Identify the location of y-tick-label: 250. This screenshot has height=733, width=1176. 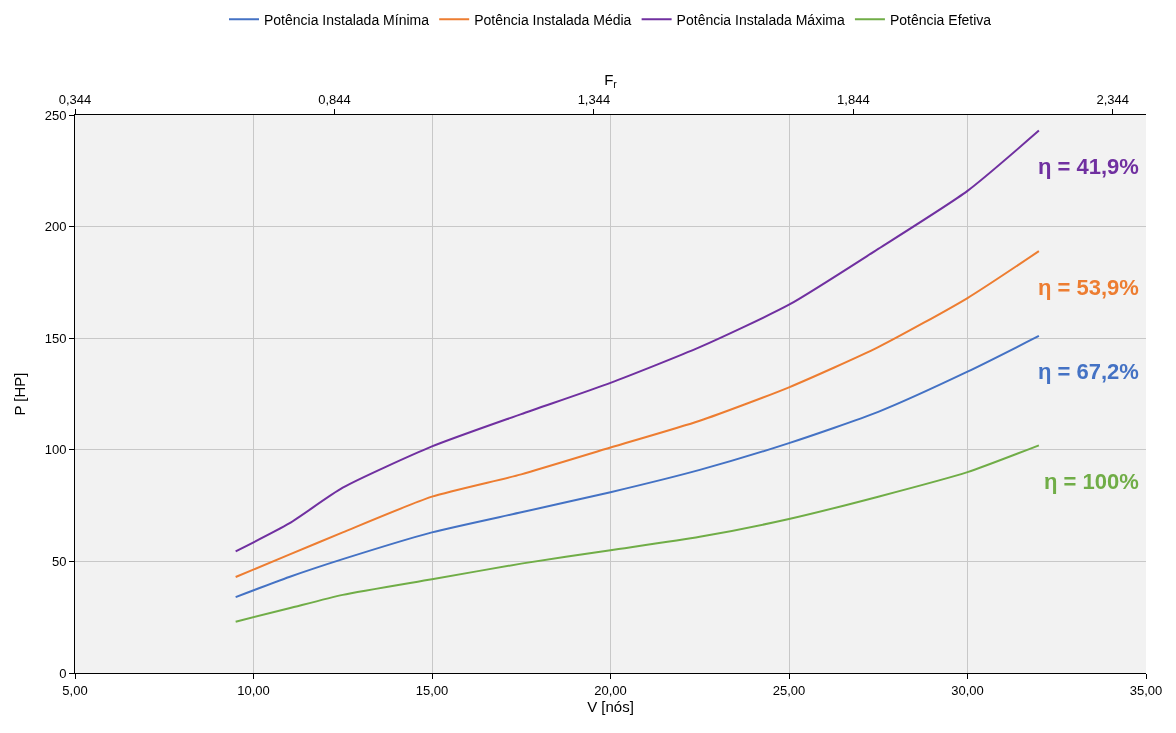
(55, 115).